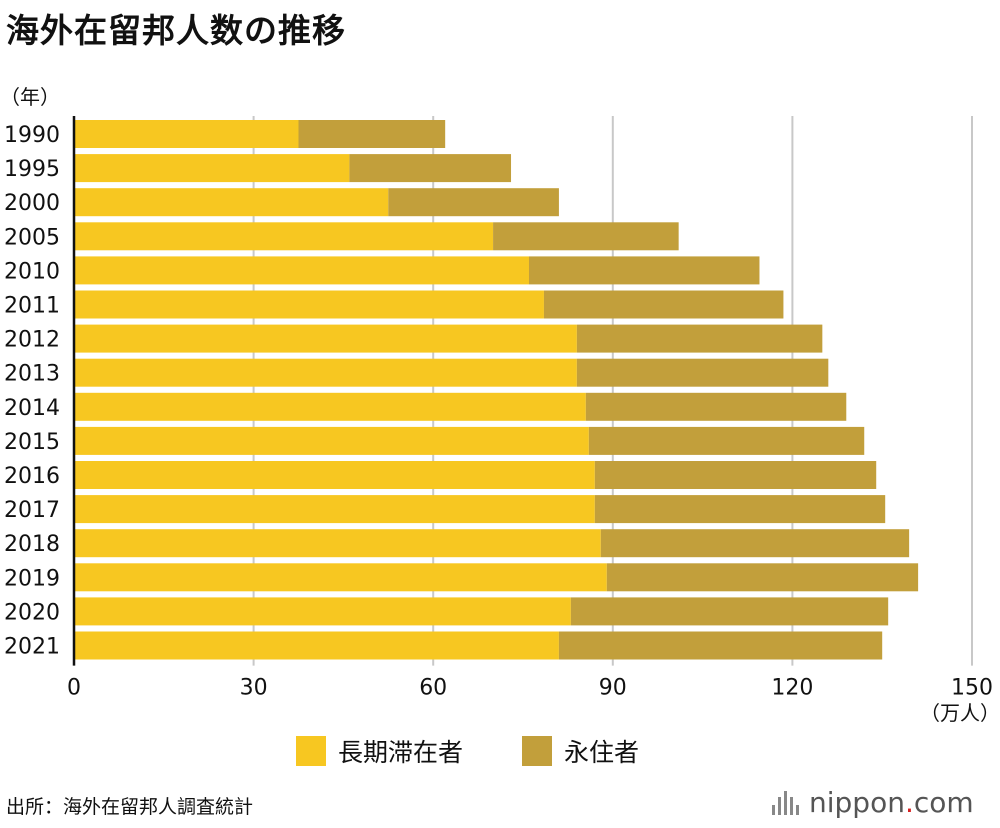 The image size is (1000, 828). Describe the element at coordinates (943, 802) in the screenshot. I see `logo-tld: com` at that location.